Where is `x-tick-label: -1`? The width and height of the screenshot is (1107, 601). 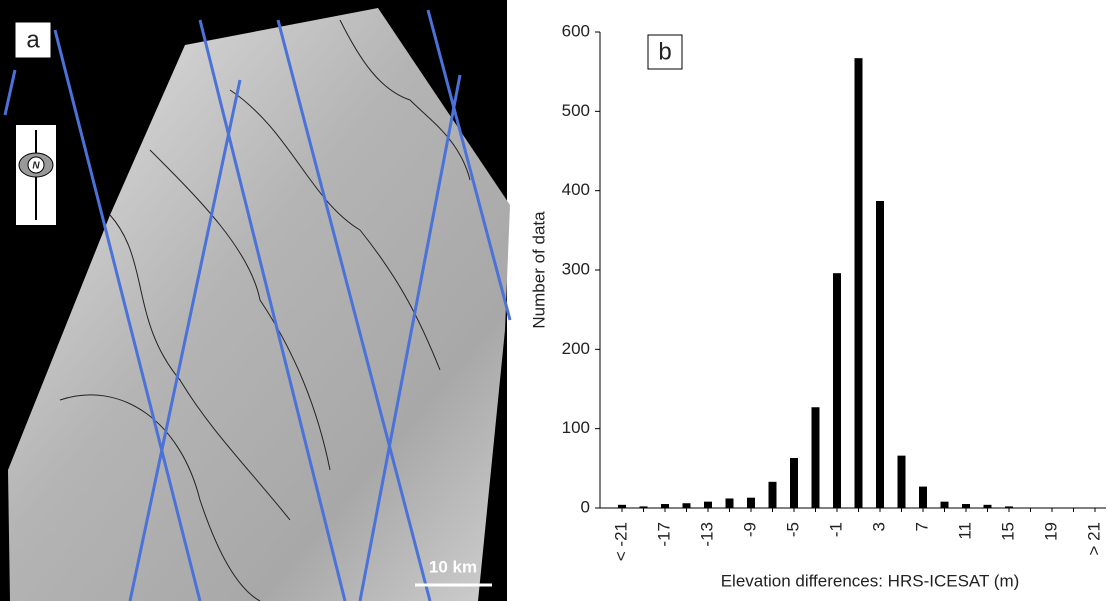
x-tick-label: -1 is located at coordinates (835, 529).